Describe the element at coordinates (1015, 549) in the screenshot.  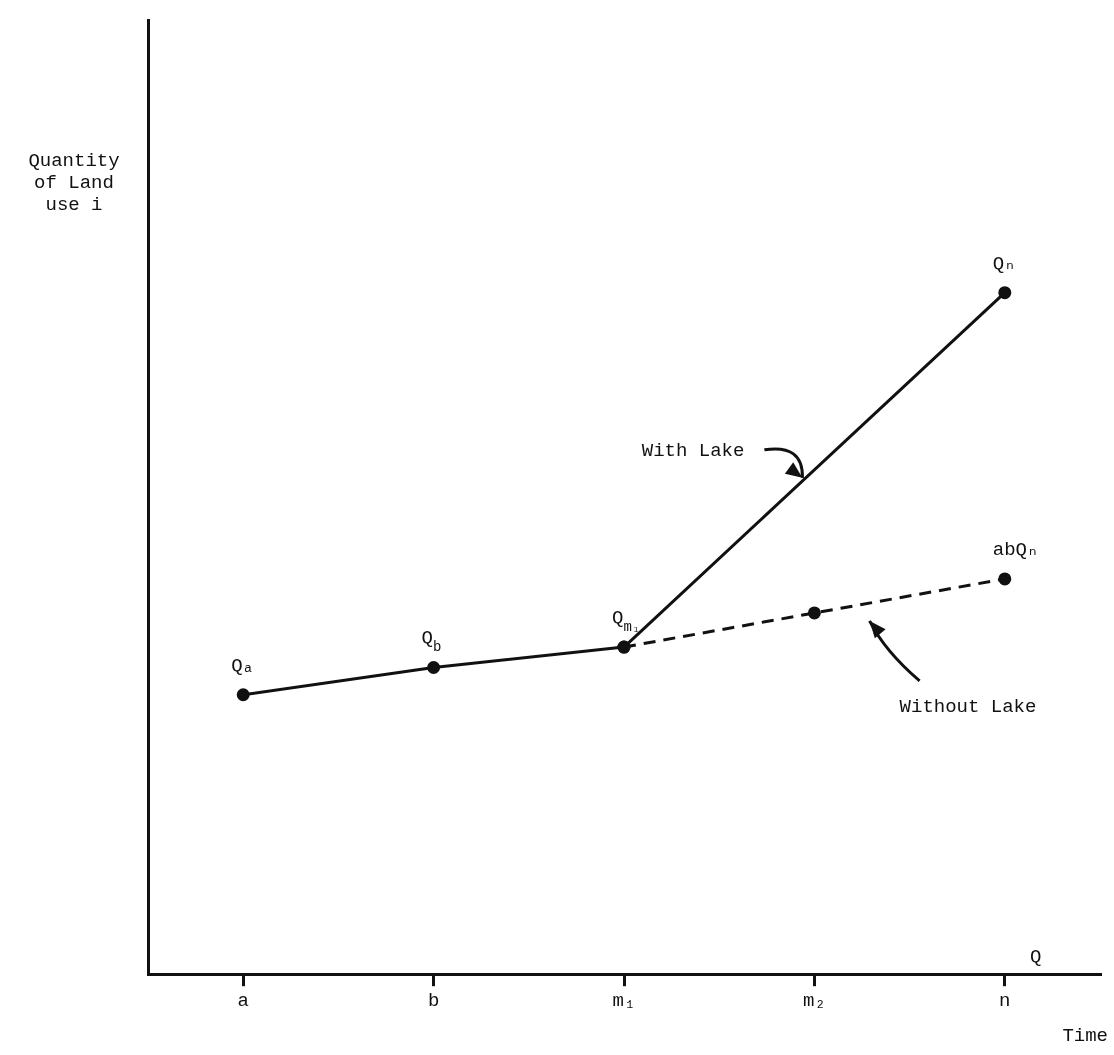
I see `annotation: abQₙ` at that location.